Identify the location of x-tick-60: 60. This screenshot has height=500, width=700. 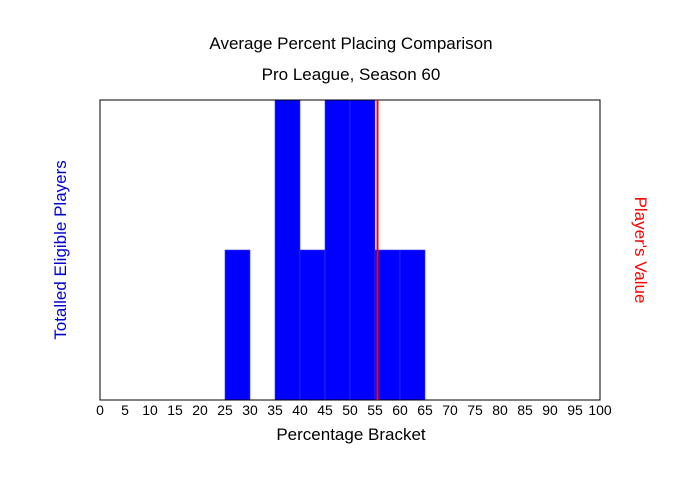
(400, 410).